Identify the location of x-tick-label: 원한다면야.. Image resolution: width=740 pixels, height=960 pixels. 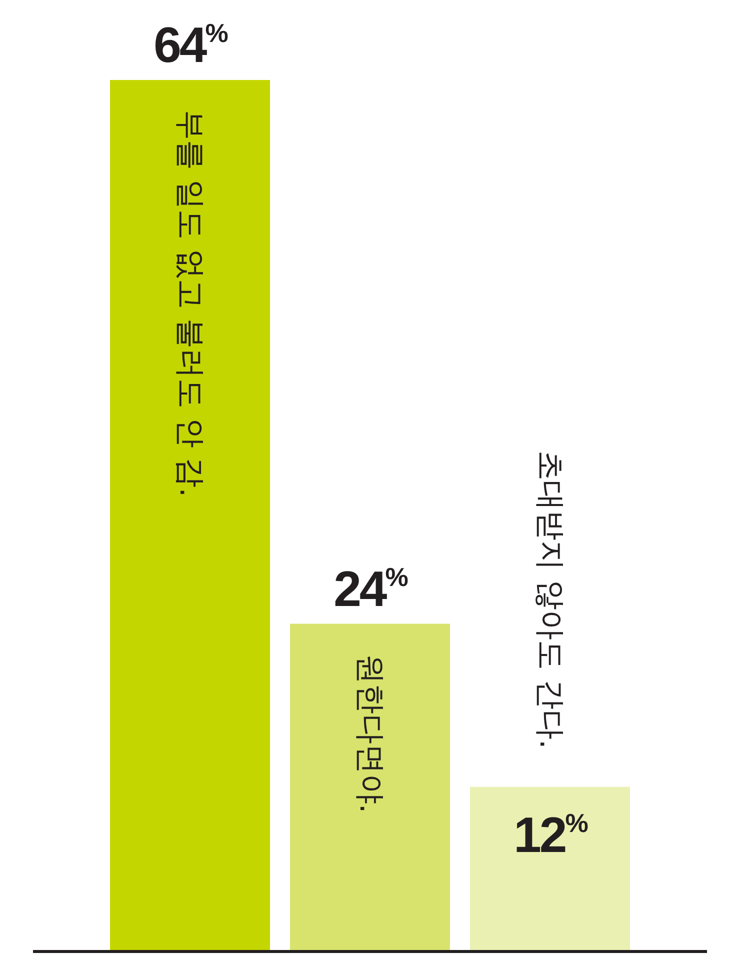
(370, 734).